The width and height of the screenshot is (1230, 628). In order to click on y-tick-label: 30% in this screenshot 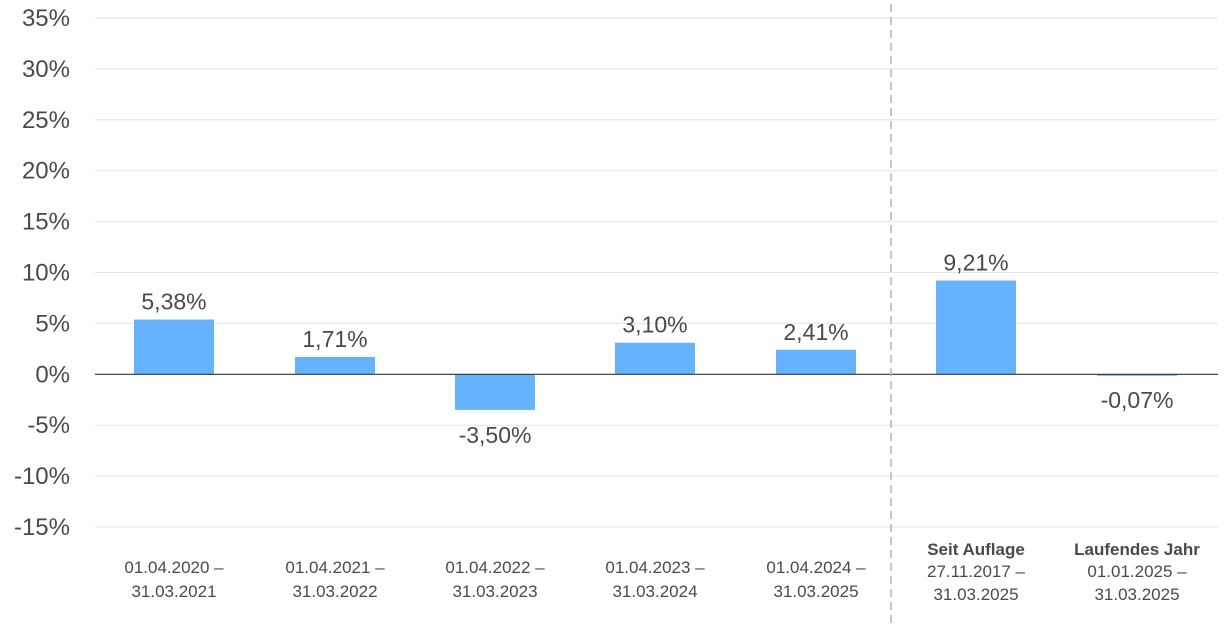, I will do `click(46, 69)`.